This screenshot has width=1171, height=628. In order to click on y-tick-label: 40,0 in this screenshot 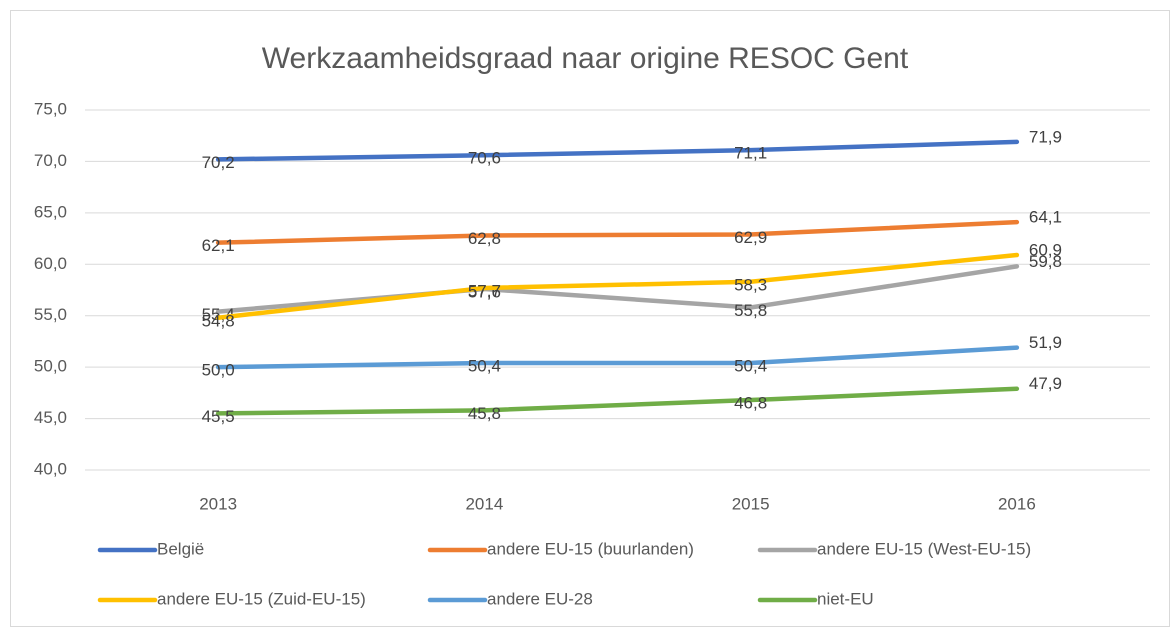, I will do `click(50, 468)`.